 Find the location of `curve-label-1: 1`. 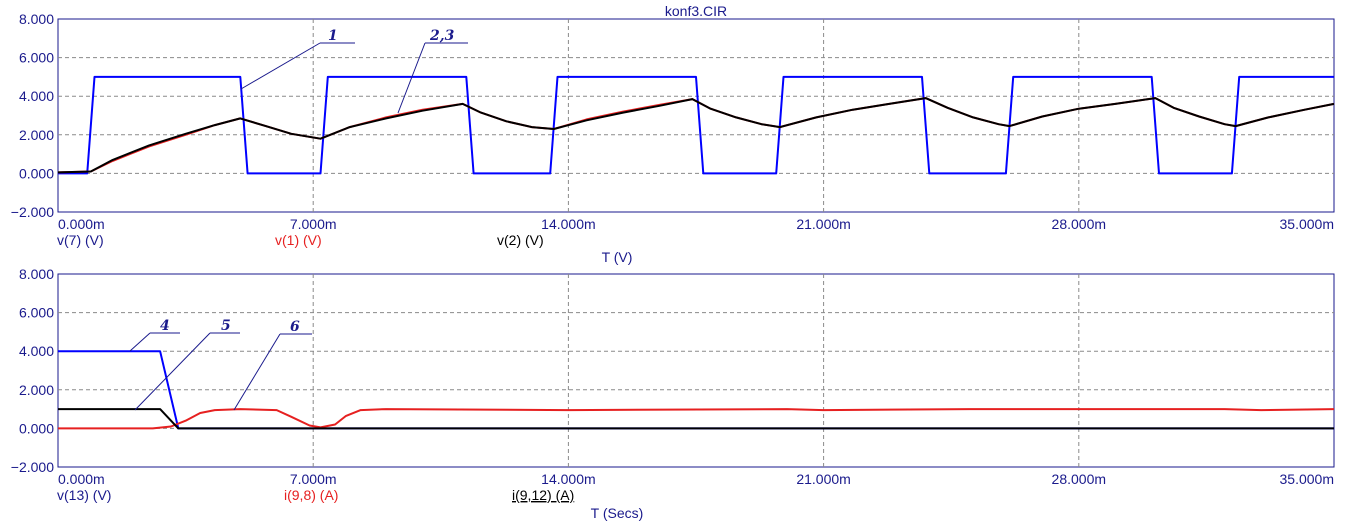

curve-label-1: 1 is located at coordinates (297, 59).